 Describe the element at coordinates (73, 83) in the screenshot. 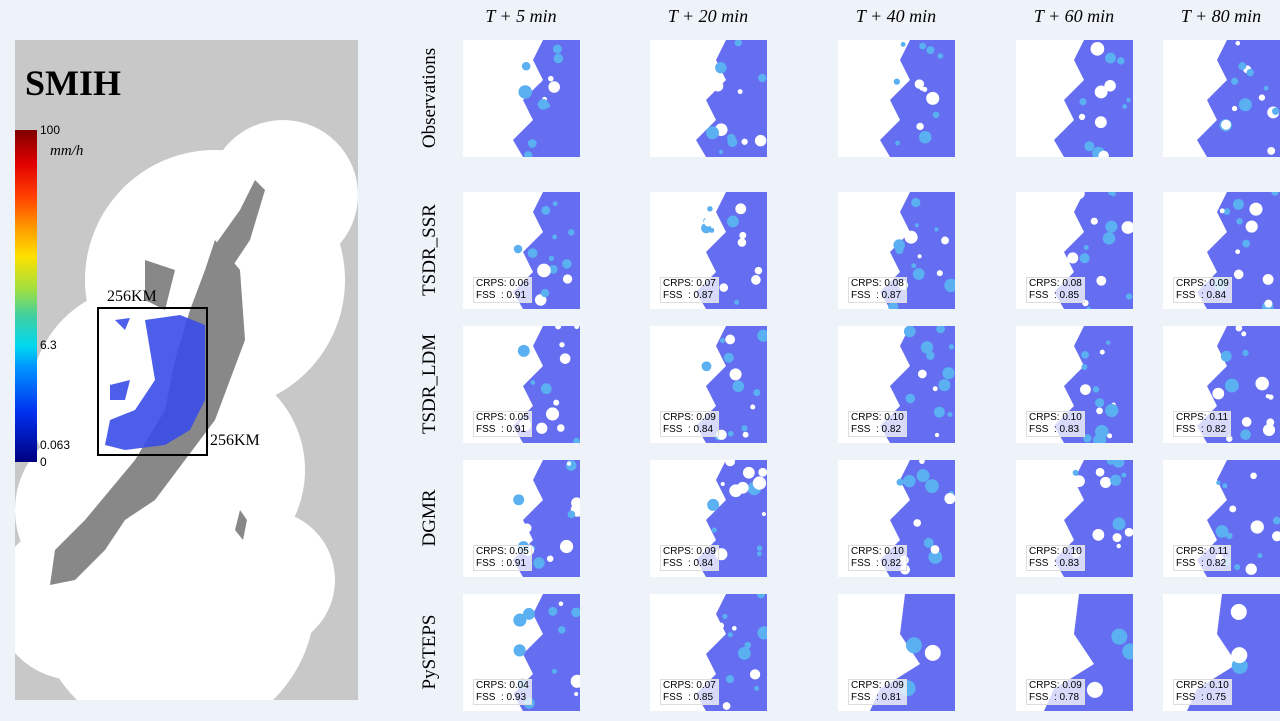

I see `panel-title: SMIH` at that location.